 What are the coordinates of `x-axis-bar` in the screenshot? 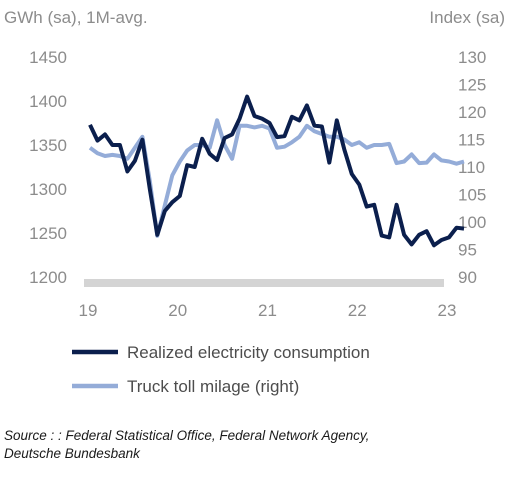 It's located at (264, 283).